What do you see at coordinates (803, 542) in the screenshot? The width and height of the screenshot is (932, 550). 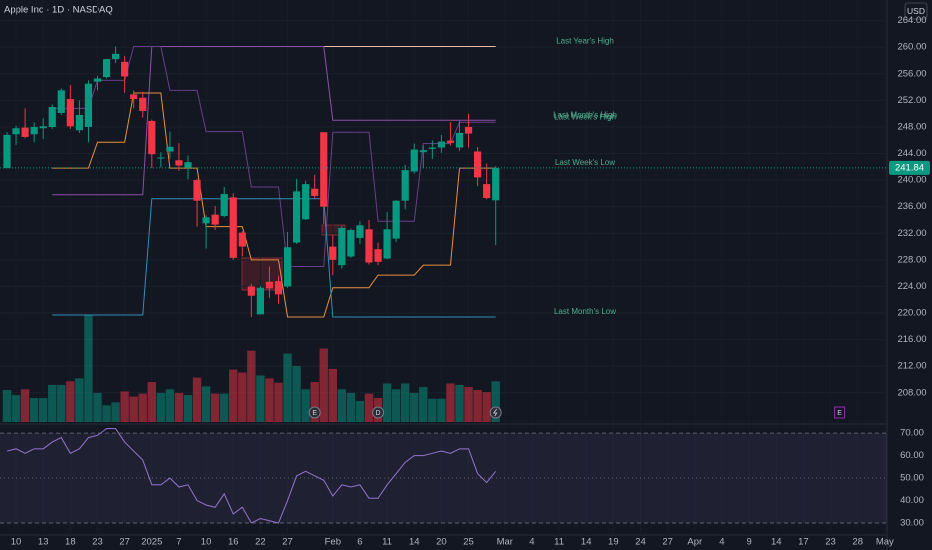 I see `x-tick-label: 17` at bounding box center [803, 542].